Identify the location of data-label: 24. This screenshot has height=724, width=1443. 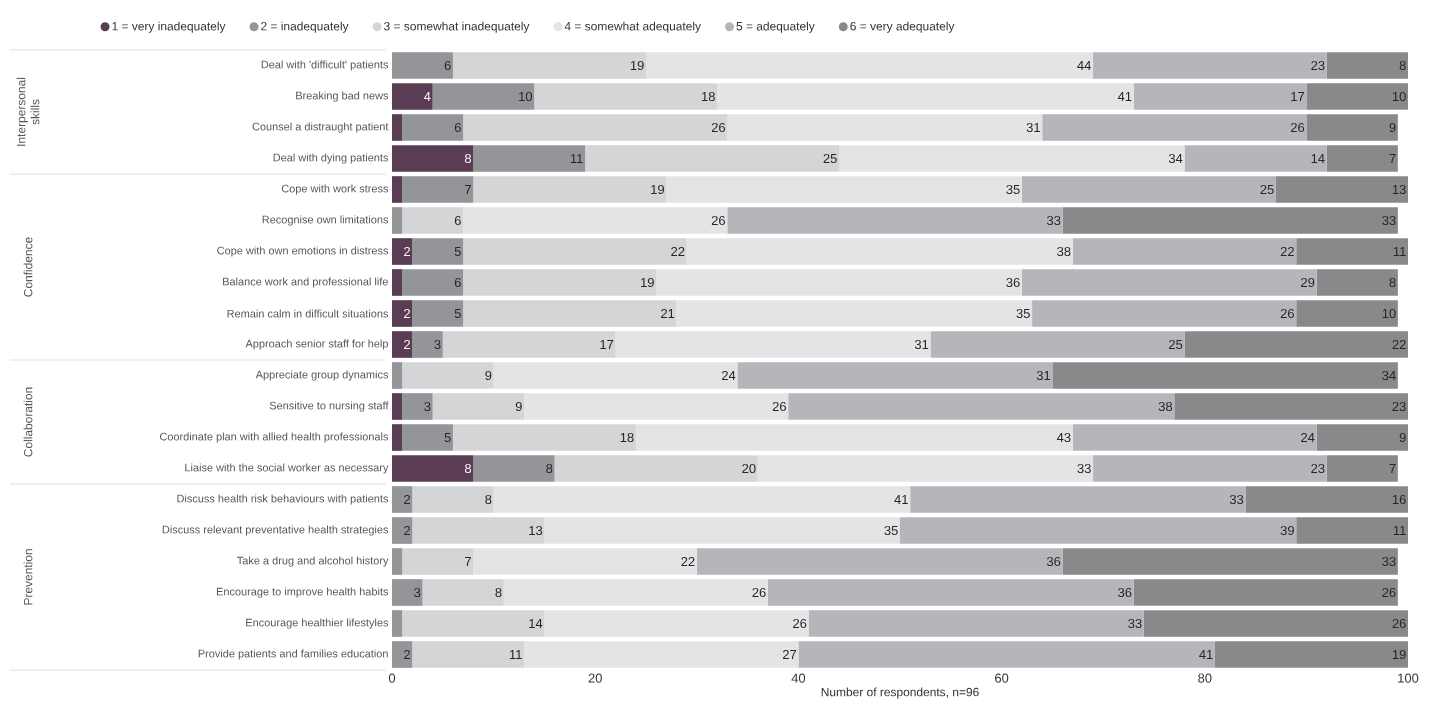
(729, 375).